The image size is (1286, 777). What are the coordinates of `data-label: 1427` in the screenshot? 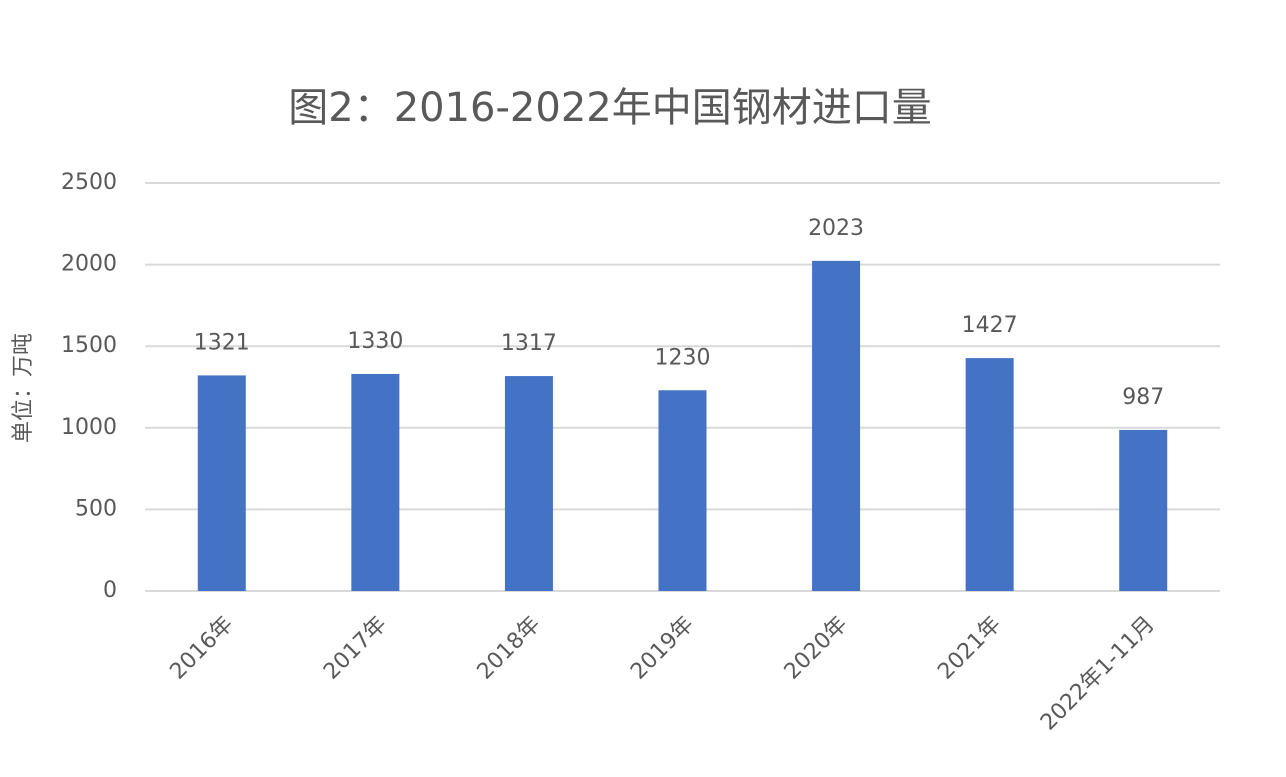 It's located at (990, 325).